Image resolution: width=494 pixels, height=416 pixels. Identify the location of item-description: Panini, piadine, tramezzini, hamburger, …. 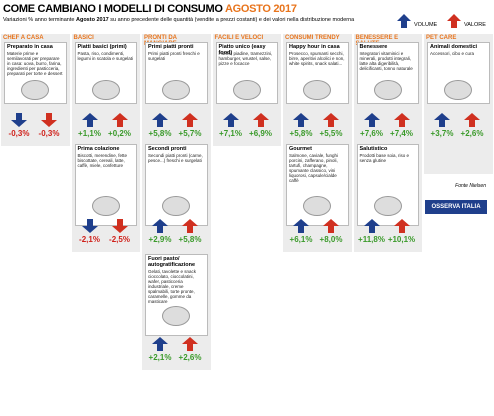
(245, 58).